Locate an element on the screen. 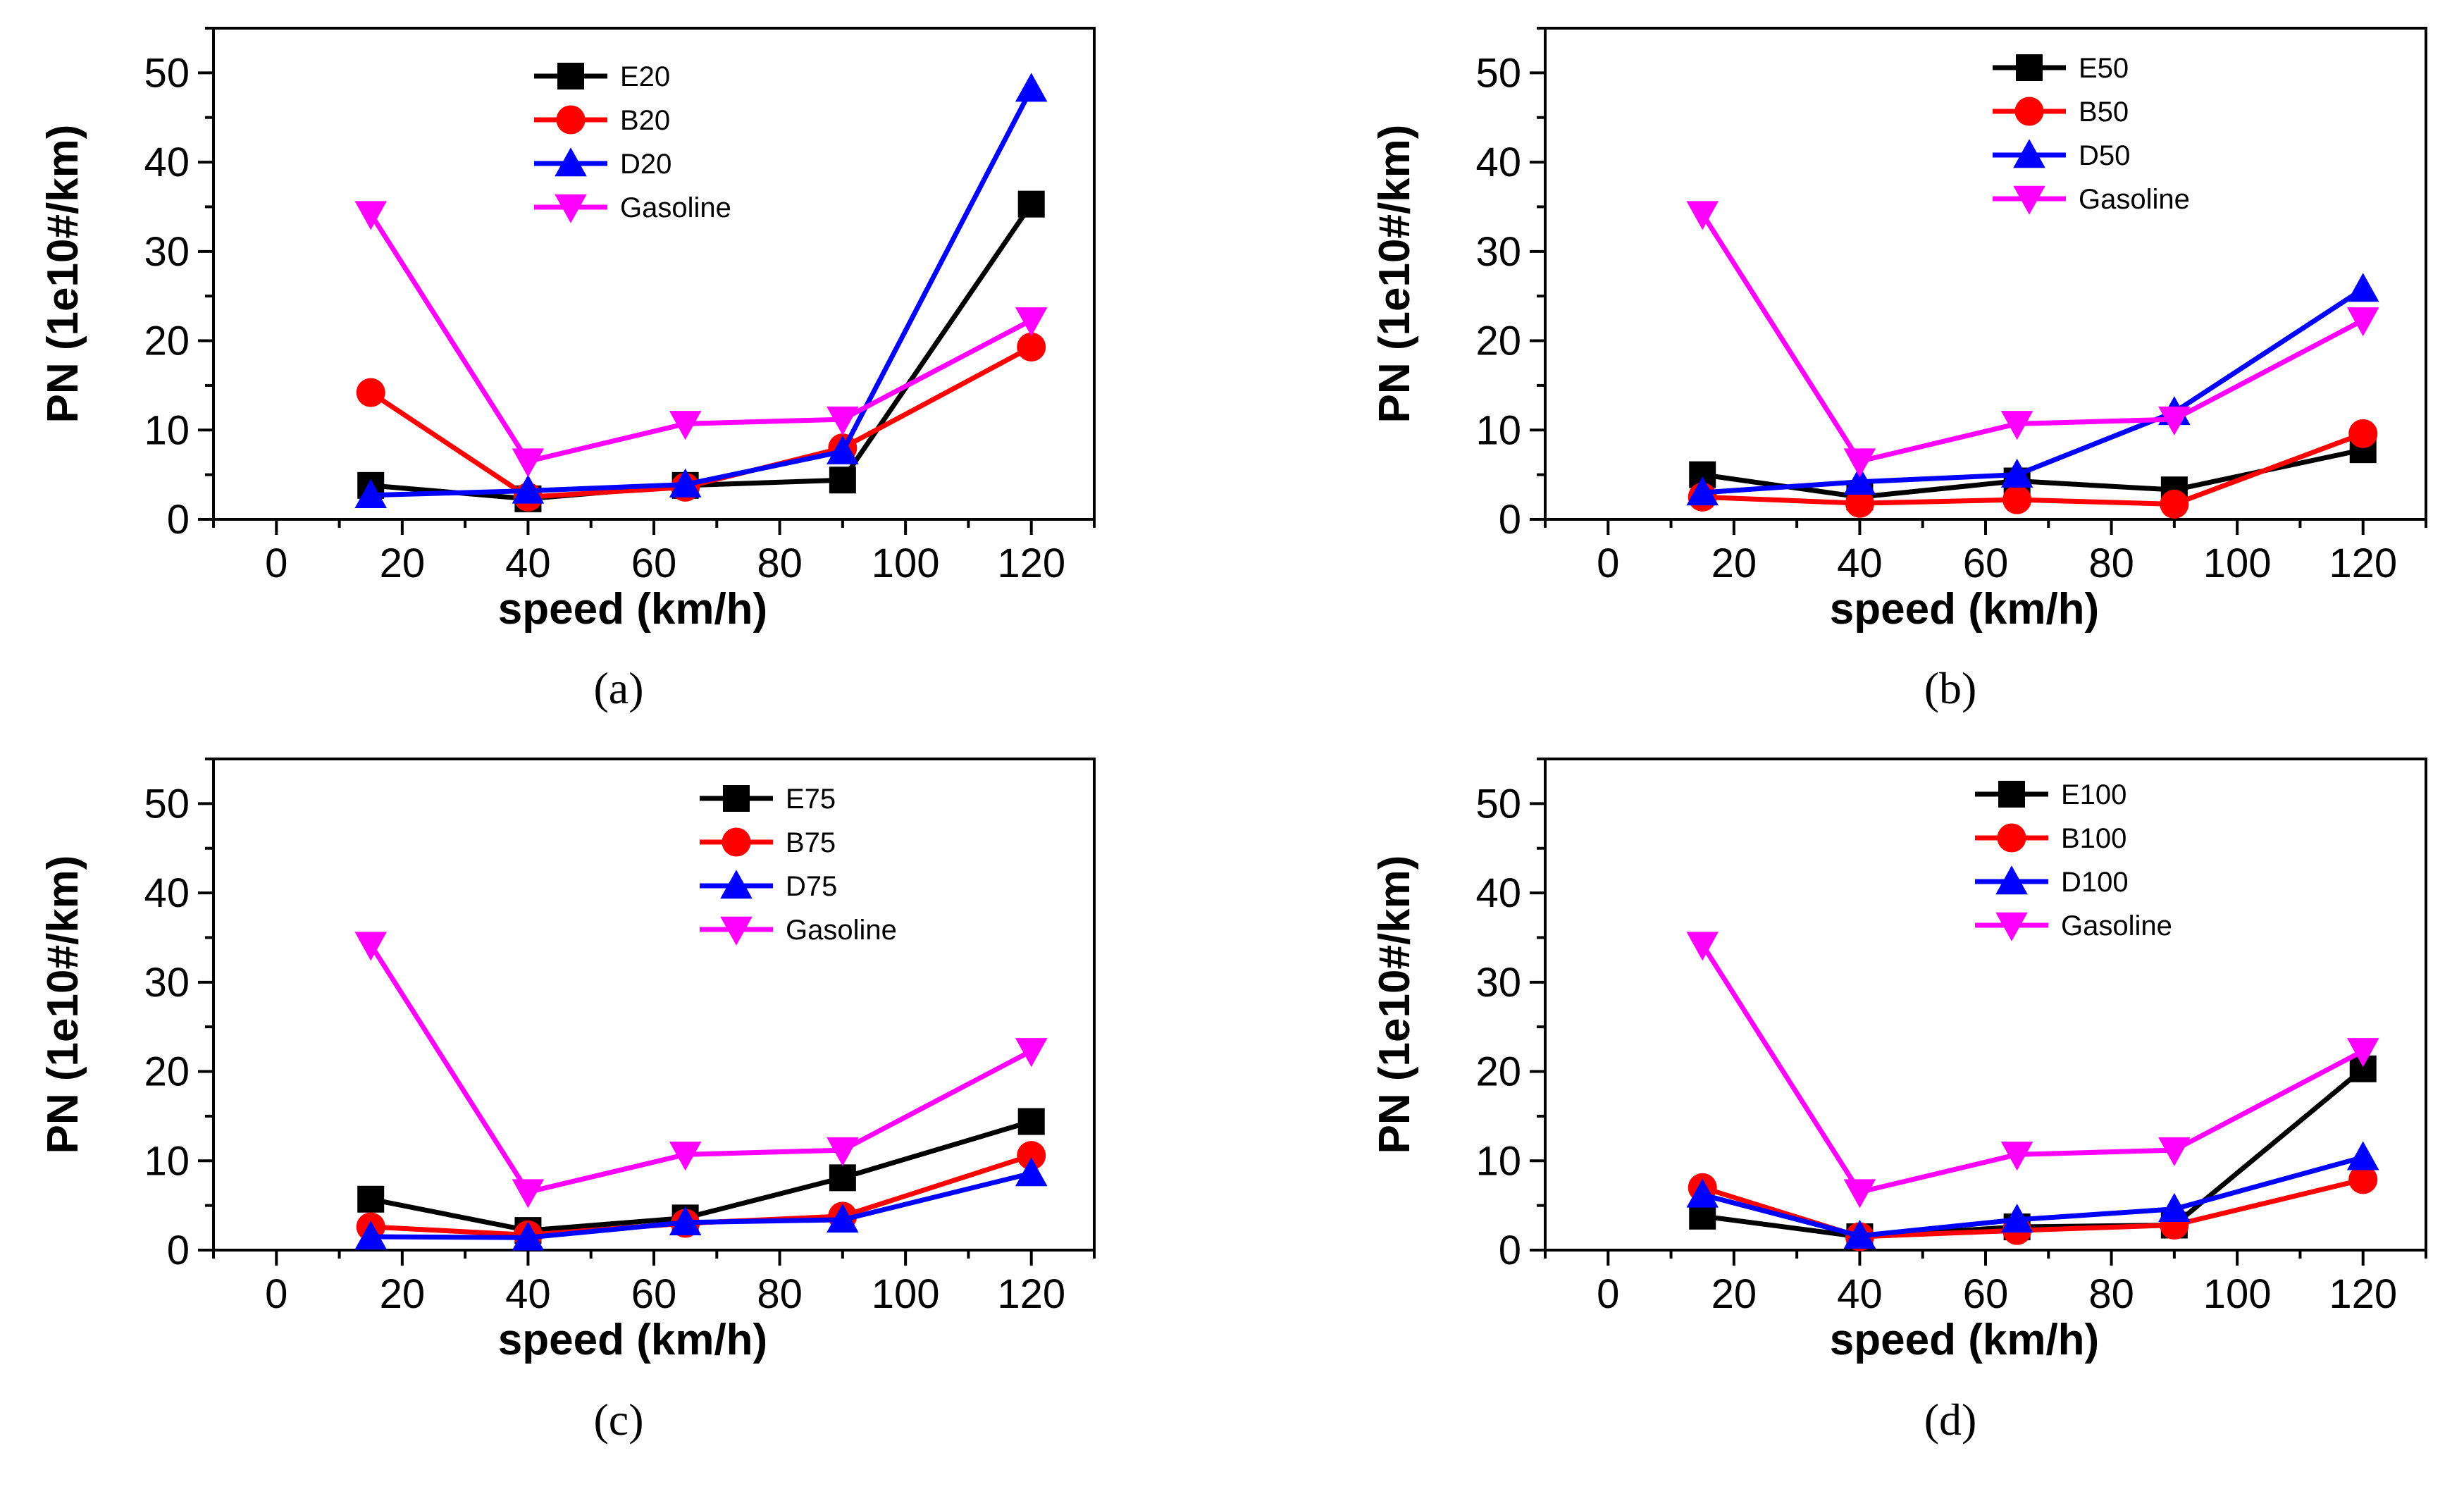 Image resolution: width=2464 pixels, height=1489 pixels. legend-label: B50 is located at coordinates (2104, 112).